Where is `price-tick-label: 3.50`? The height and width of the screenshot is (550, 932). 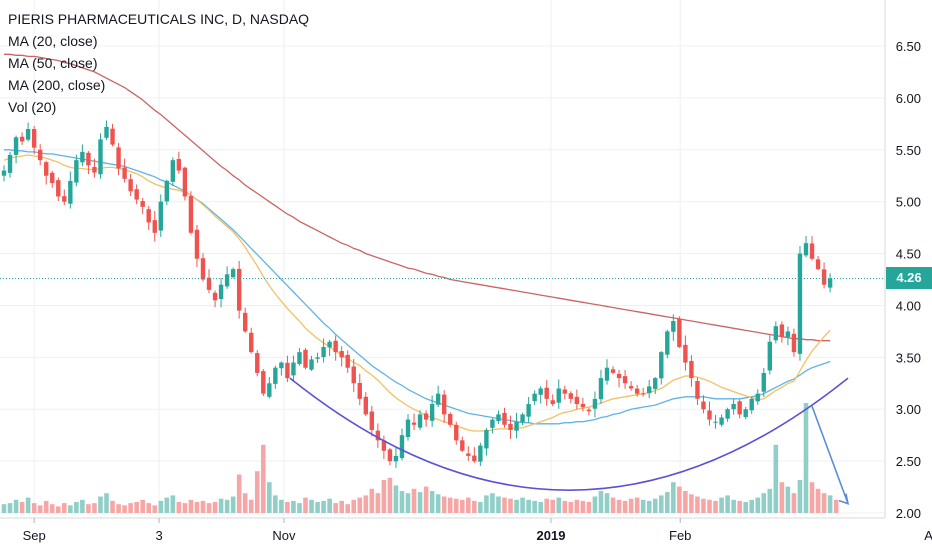
price-tick-label: 3.50 is located at coordinates (908, 357).